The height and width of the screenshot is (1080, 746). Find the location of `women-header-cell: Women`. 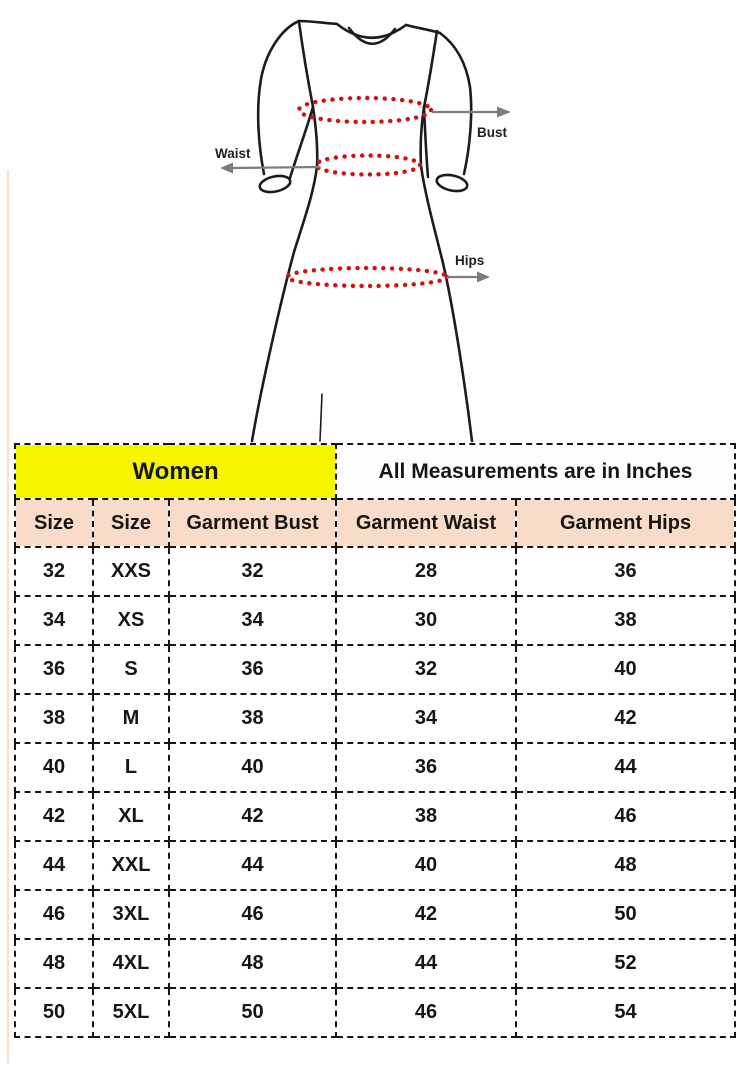

women-header-cell: Women is located at coordinates (175, 471).